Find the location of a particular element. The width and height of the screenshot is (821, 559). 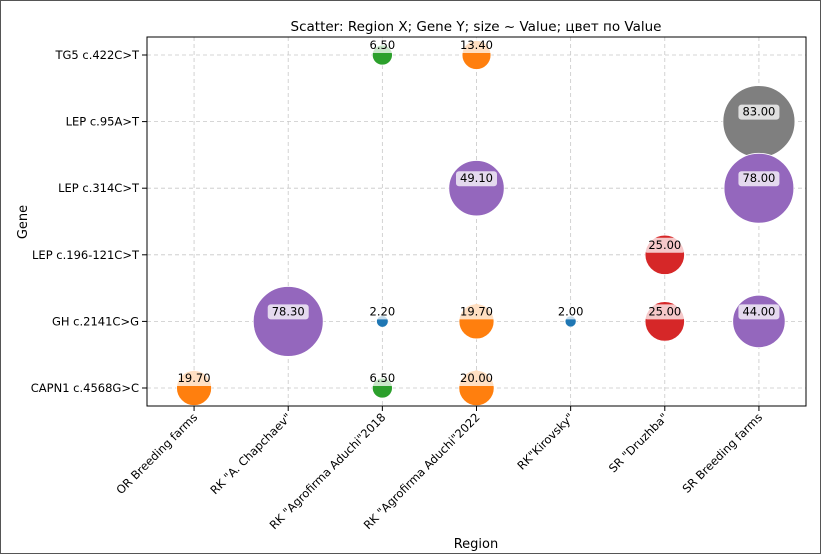

value-label: 2.20 is located at coordinates (383, 311).